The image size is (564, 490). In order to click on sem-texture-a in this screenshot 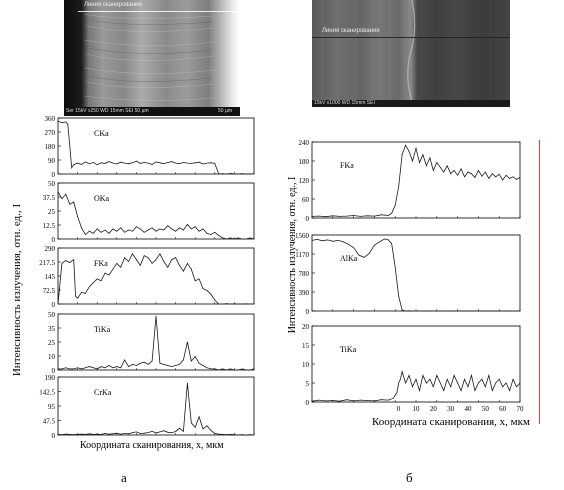, I will do `click(150, 57)`.